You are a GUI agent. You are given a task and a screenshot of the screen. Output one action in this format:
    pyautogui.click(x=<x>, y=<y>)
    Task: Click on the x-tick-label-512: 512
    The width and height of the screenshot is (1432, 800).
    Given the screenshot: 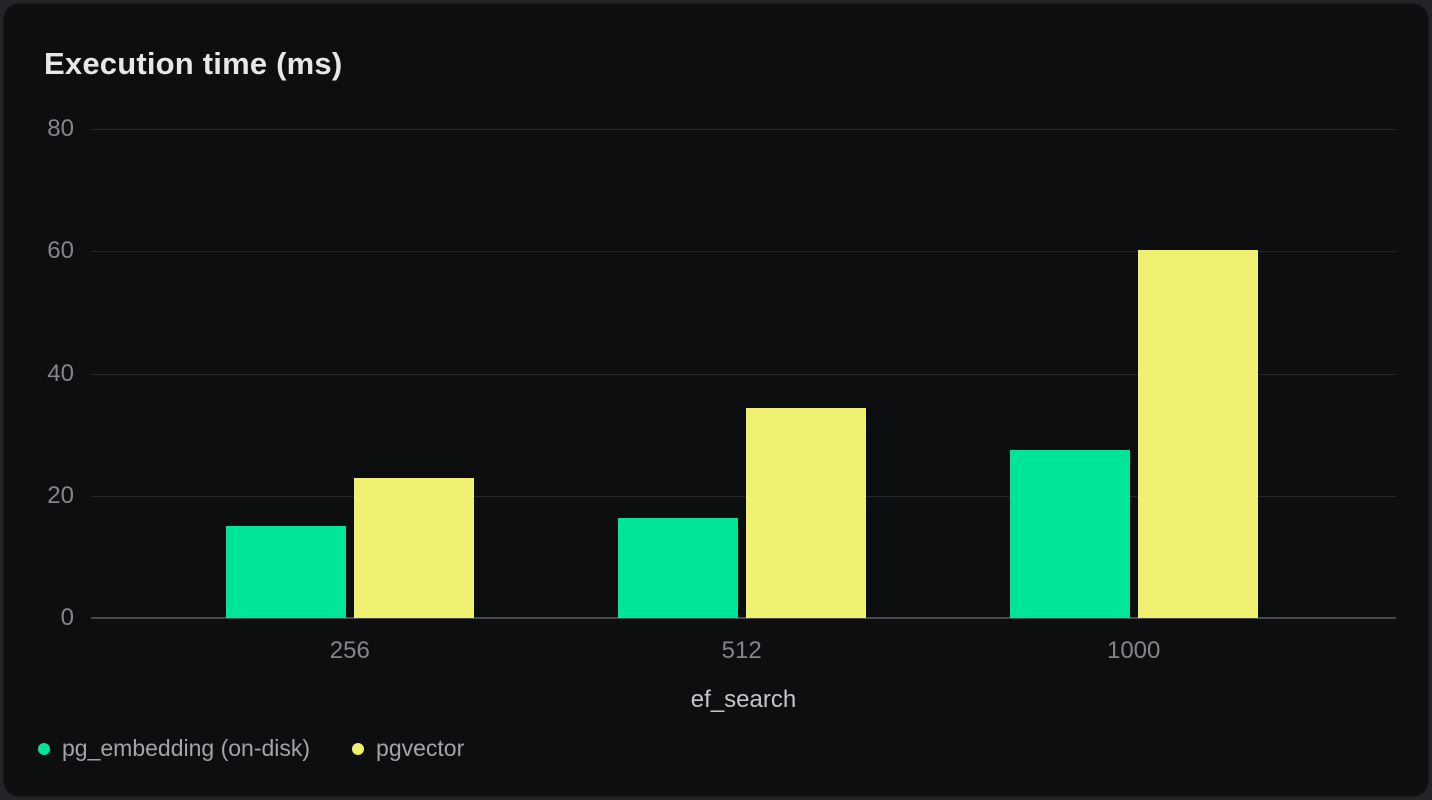 What is the action you would take?
    pyautogui.click(x=741, y=650)
    